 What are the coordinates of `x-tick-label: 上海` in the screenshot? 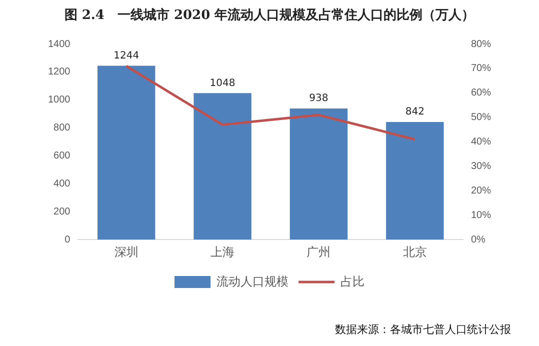 It's located at (222, 252).